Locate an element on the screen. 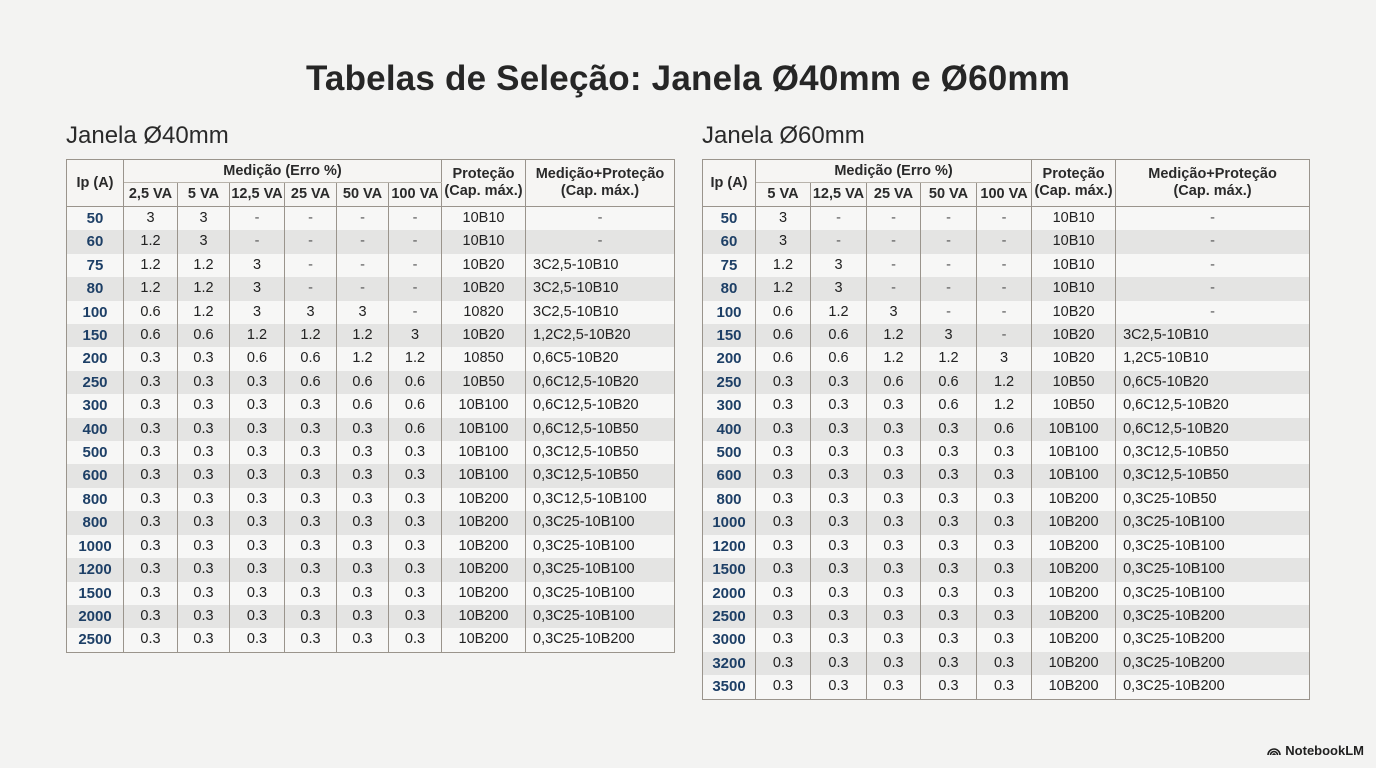  table-row: 75 1.2 1.2 3- - -10B20 3C2,5-10B10 is located at coordinates (370, 265).